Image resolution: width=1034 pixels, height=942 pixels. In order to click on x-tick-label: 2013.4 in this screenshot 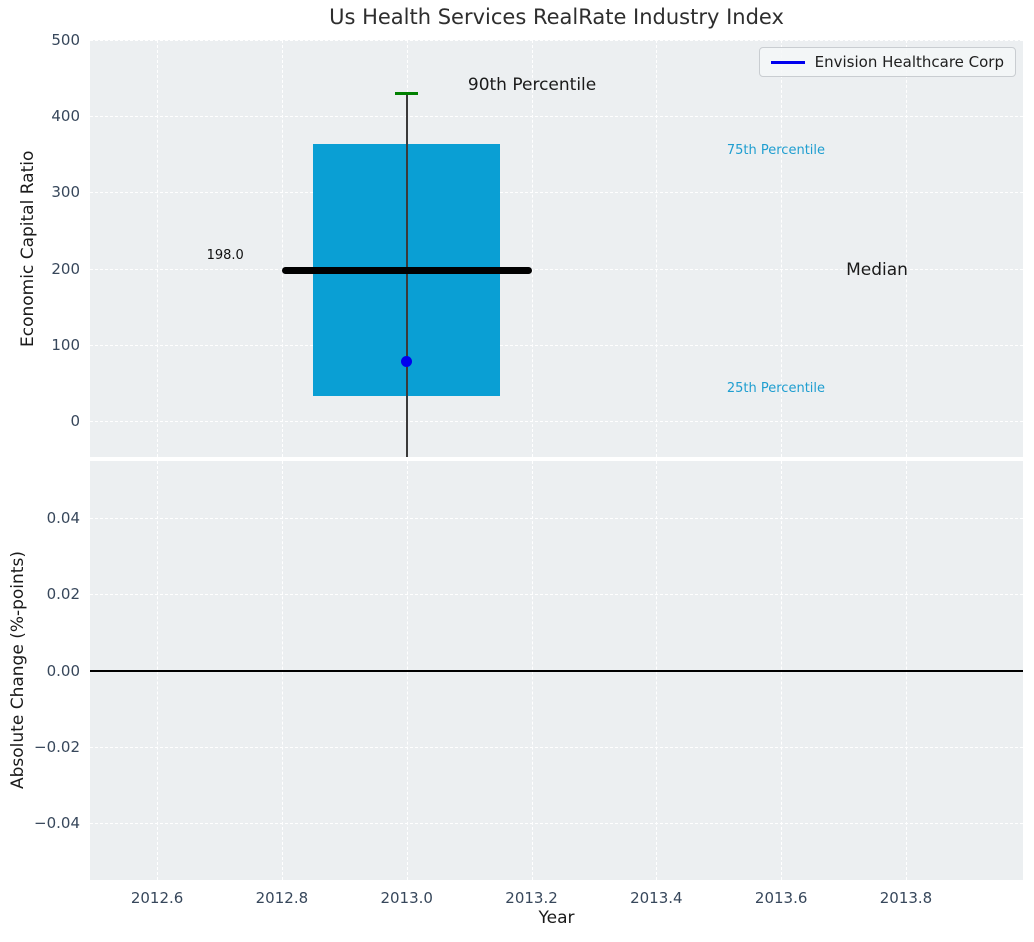, I will do `click(656, 898)`.